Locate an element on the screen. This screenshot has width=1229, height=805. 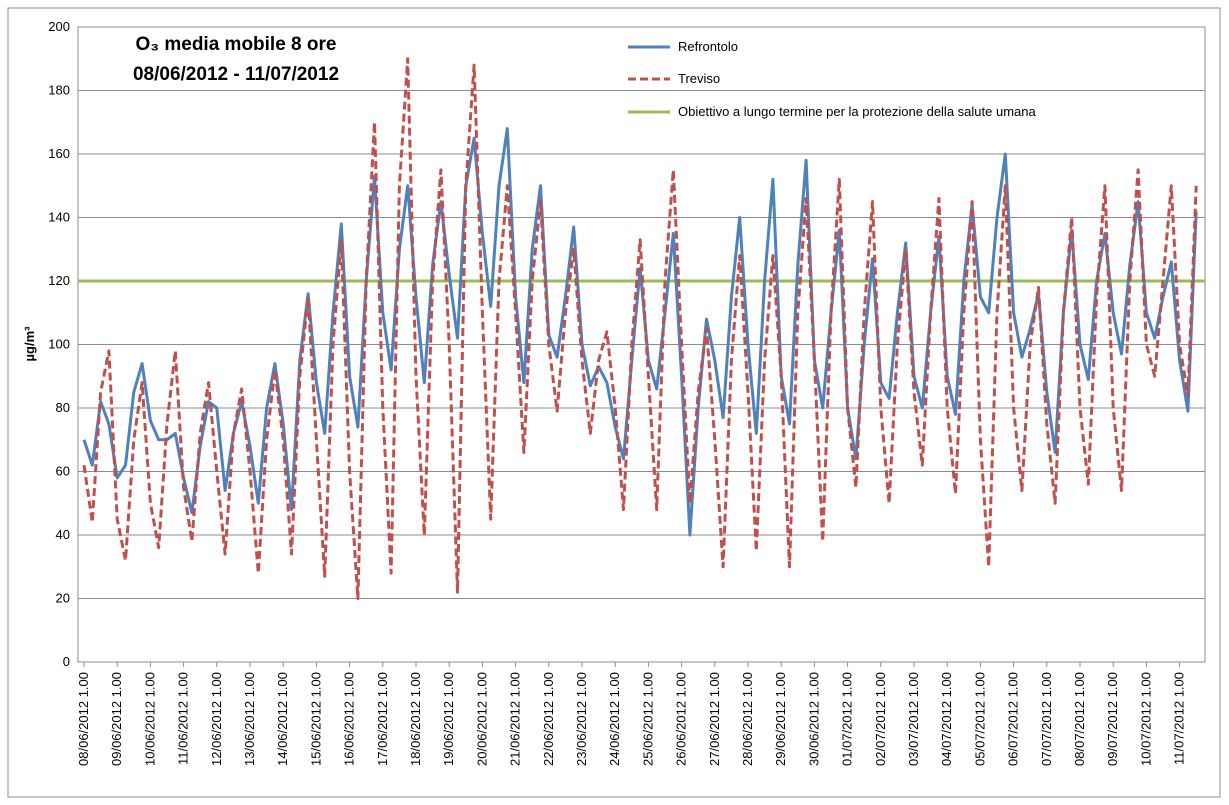
x-tick-label: 07/07/2012 1.00 is located at coordinates (1046, 719).